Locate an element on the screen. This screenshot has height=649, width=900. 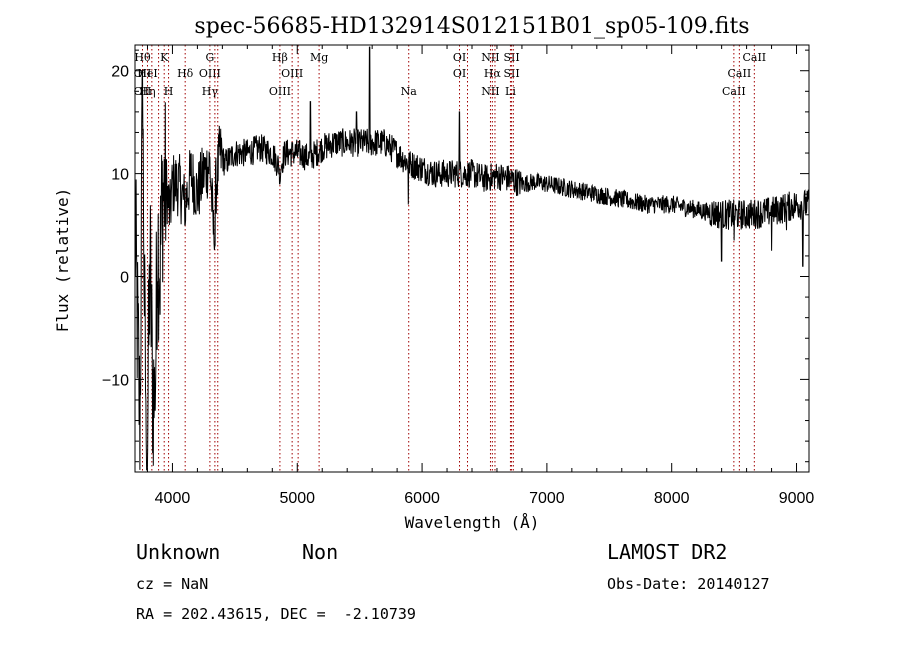
line-marker-label: H is located at coordinates (169, 91).